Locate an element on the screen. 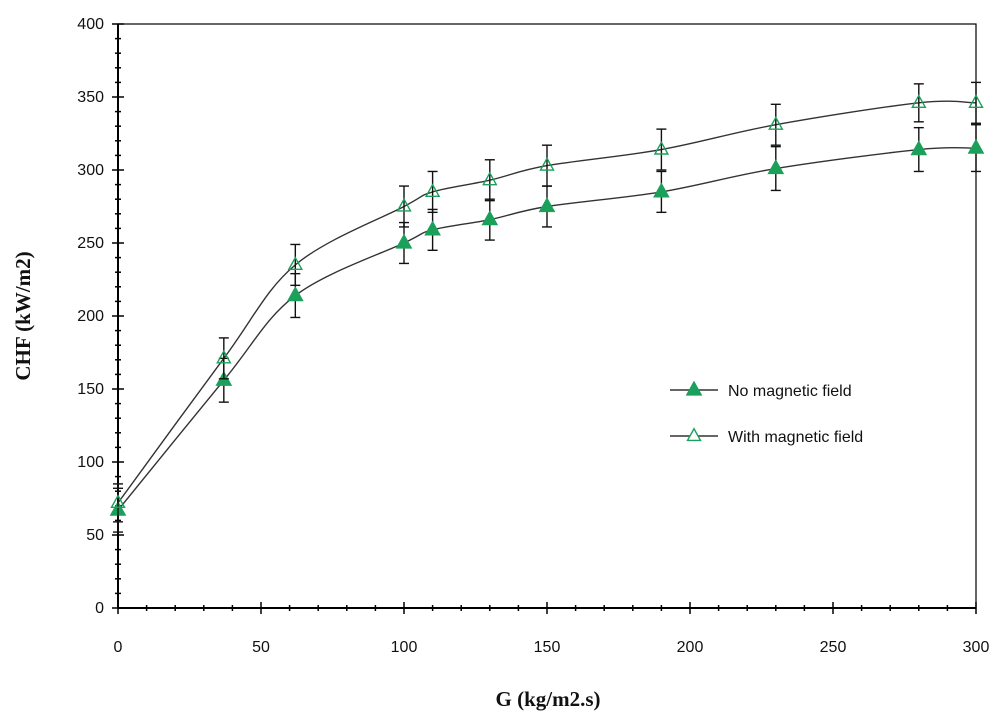 The height and width of the screenshot is (715, 998). x-tick-label: 150 is located at coordinates (547, 647).